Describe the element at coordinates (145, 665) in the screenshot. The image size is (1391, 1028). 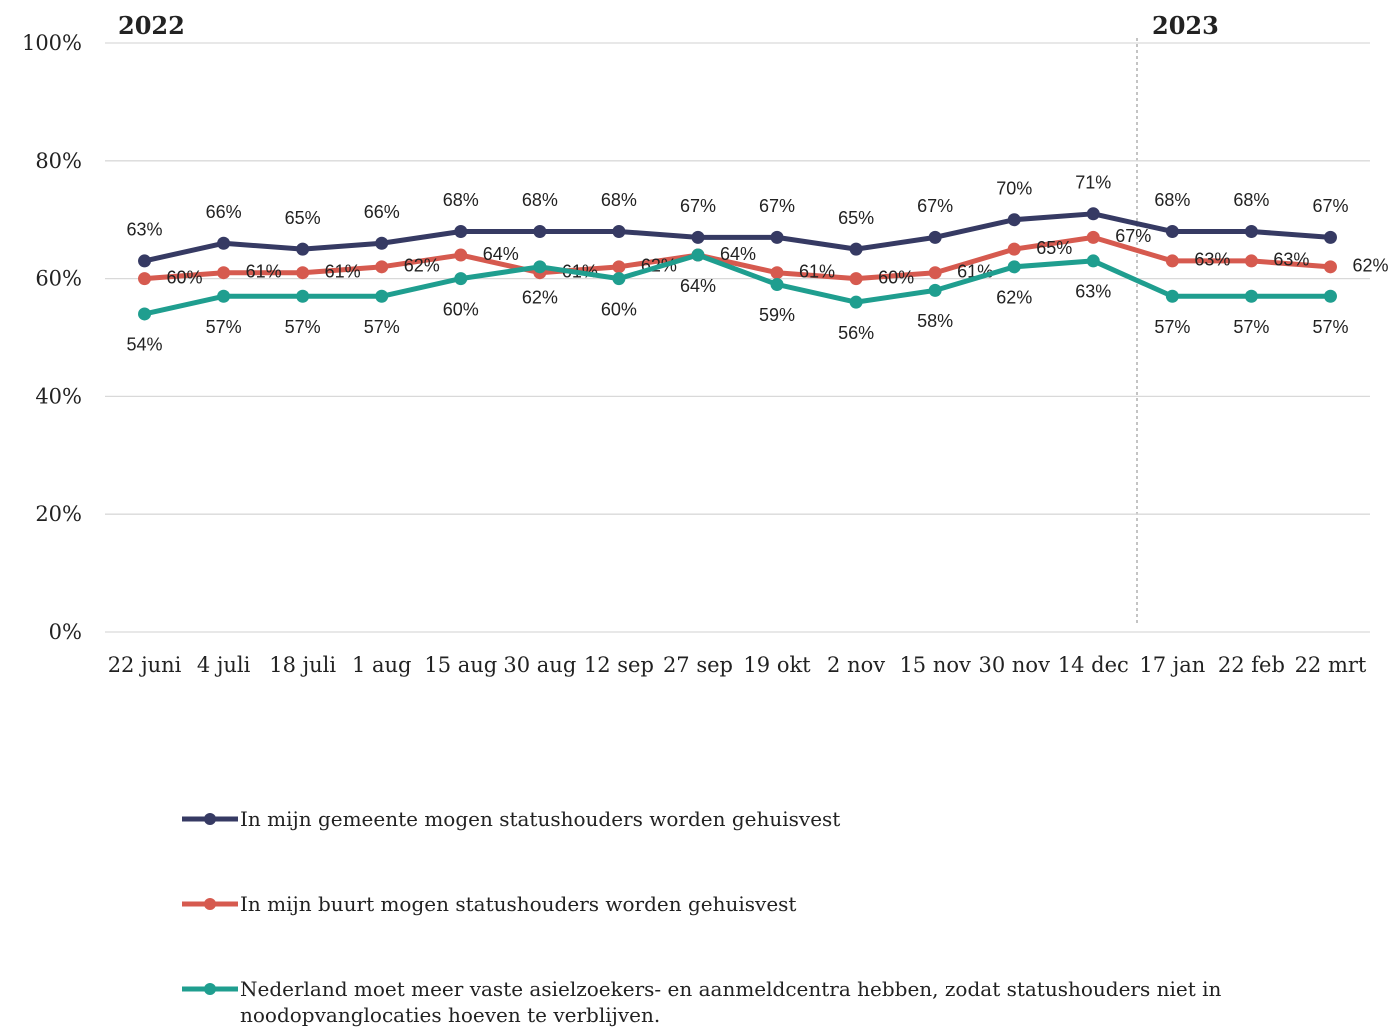
I see `x-tick-label: 22 juni` at that location.